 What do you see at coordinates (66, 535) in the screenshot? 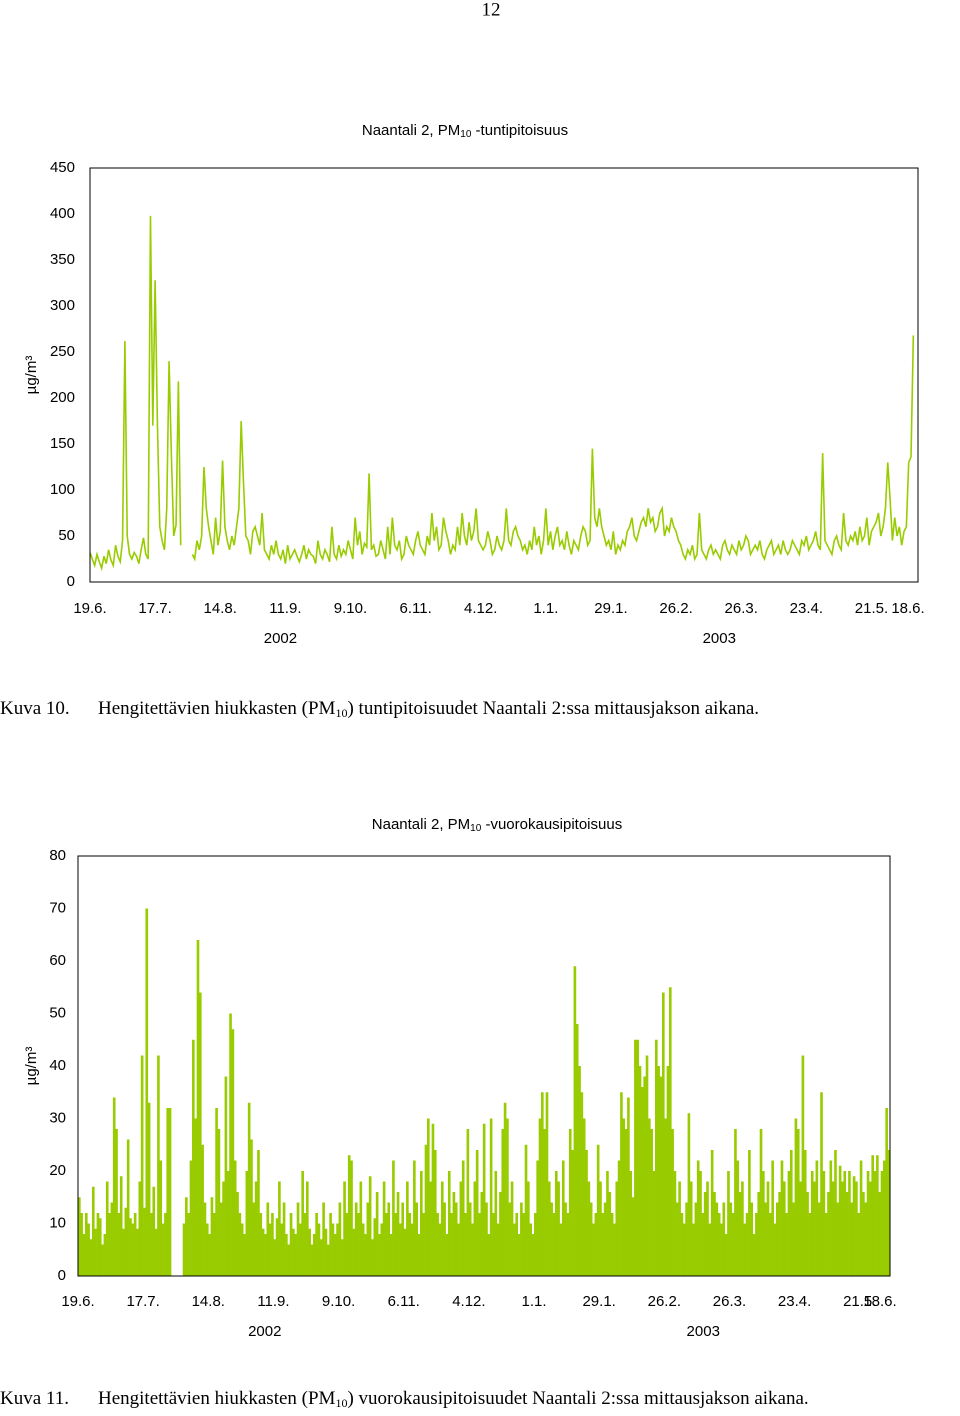
I see `y-tick-label: 50` at bounding box center [66, 535].